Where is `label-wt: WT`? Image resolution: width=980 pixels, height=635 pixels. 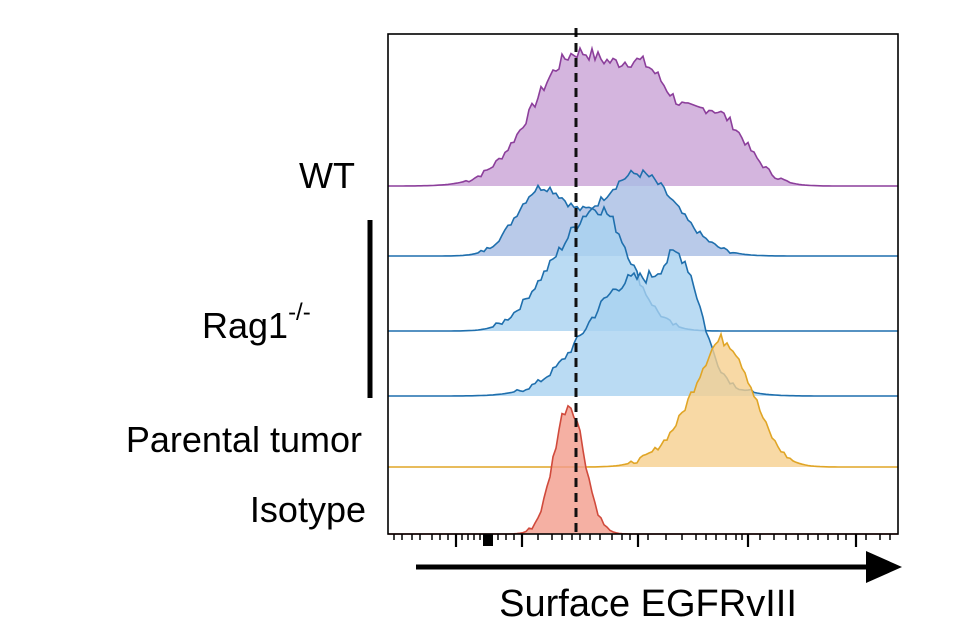 label-wt: WT is located at coordinates (327, 175).